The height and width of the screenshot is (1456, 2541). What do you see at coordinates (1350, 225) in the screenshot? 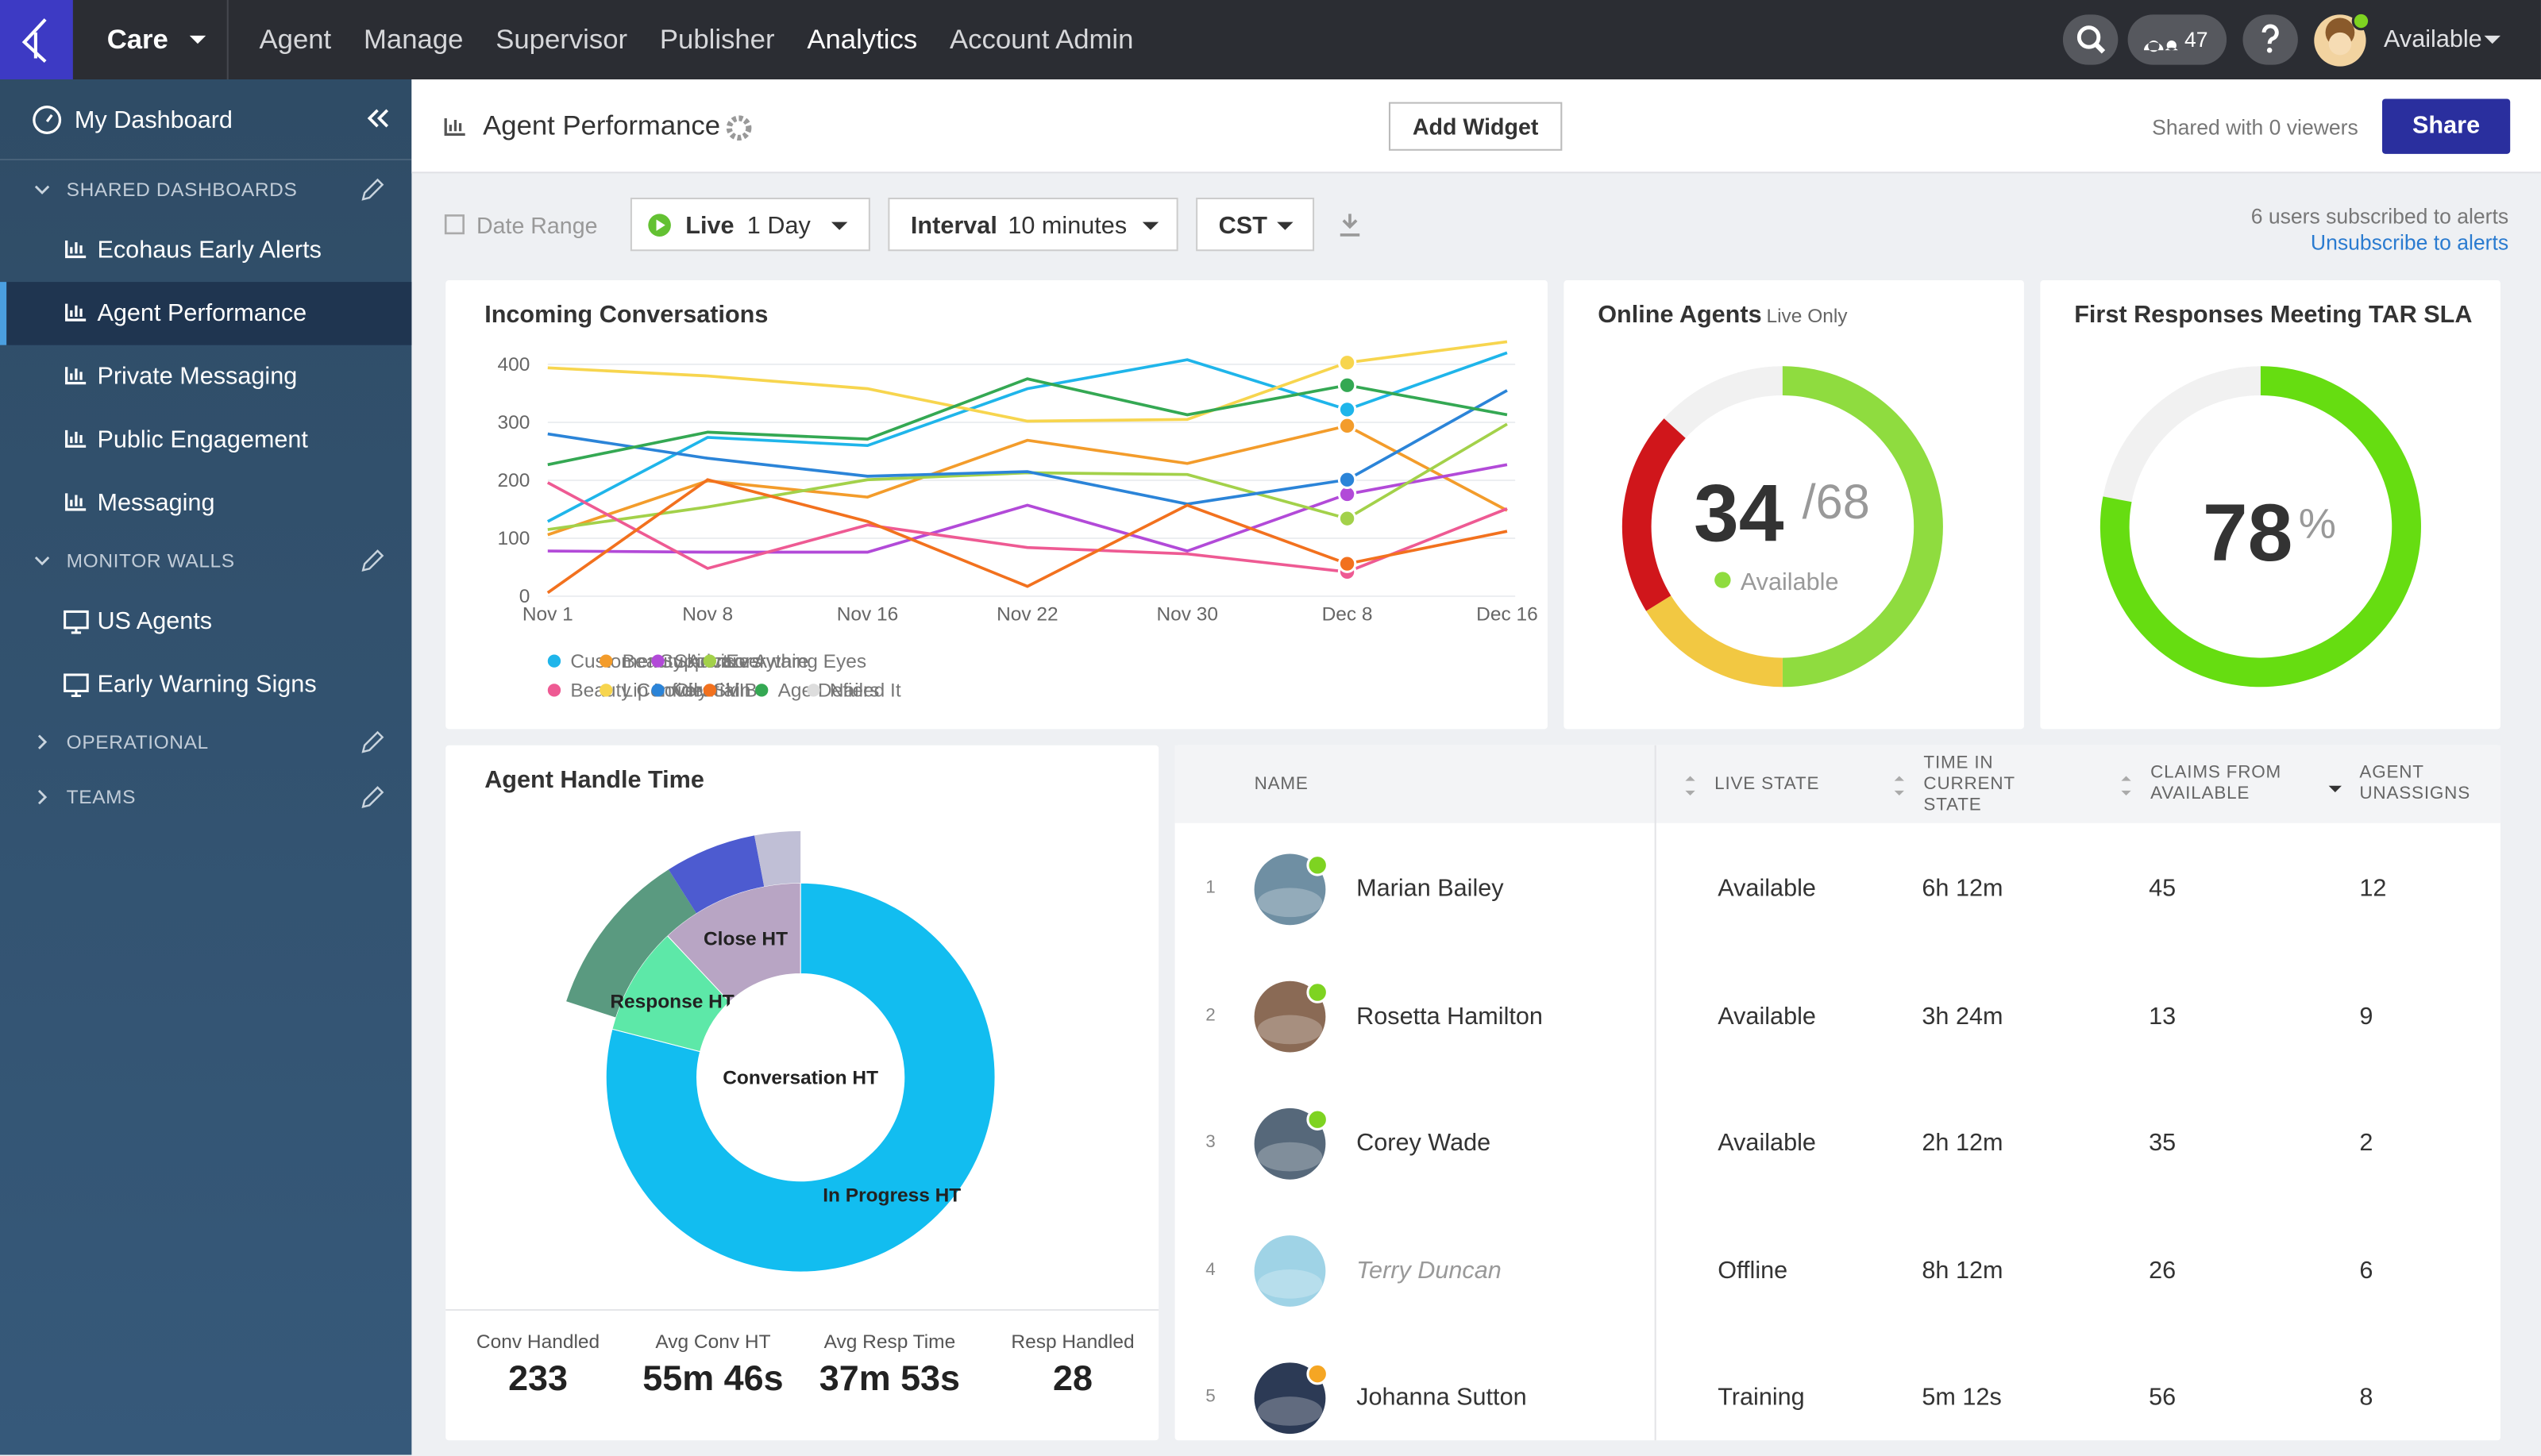
I see `download-icon` at bounding box center [1350, 225].